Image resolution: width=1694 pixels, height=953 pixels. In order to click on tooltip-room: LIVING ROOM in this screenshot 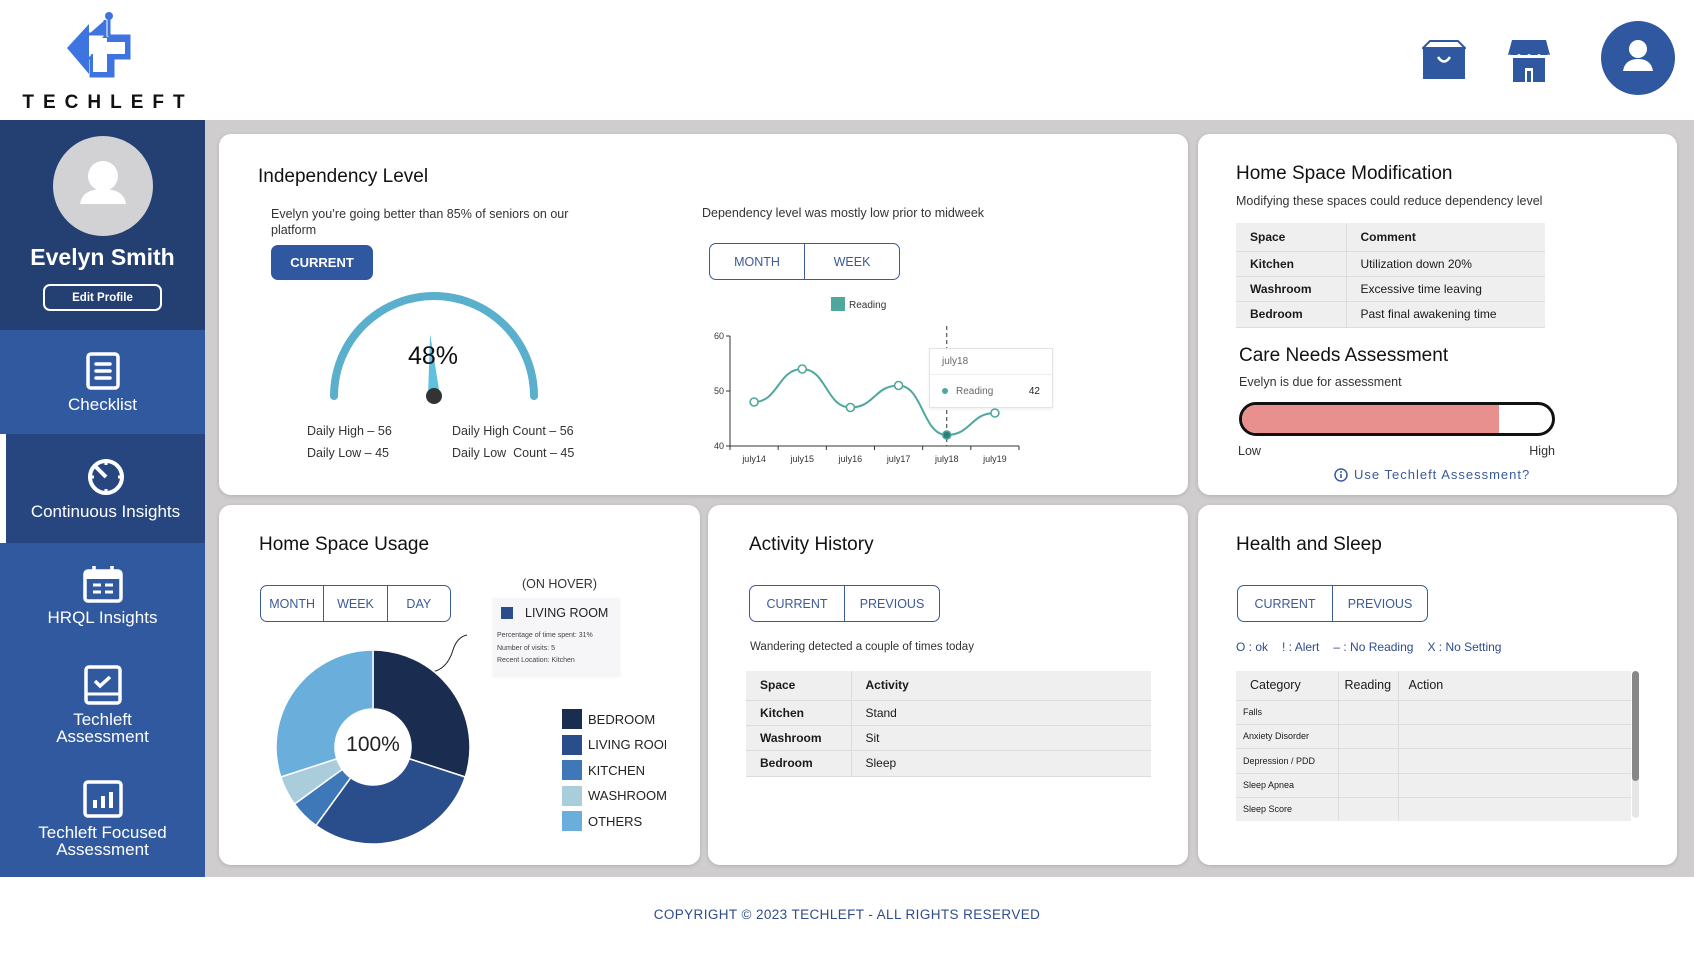, I will do `click(567, 613)`.